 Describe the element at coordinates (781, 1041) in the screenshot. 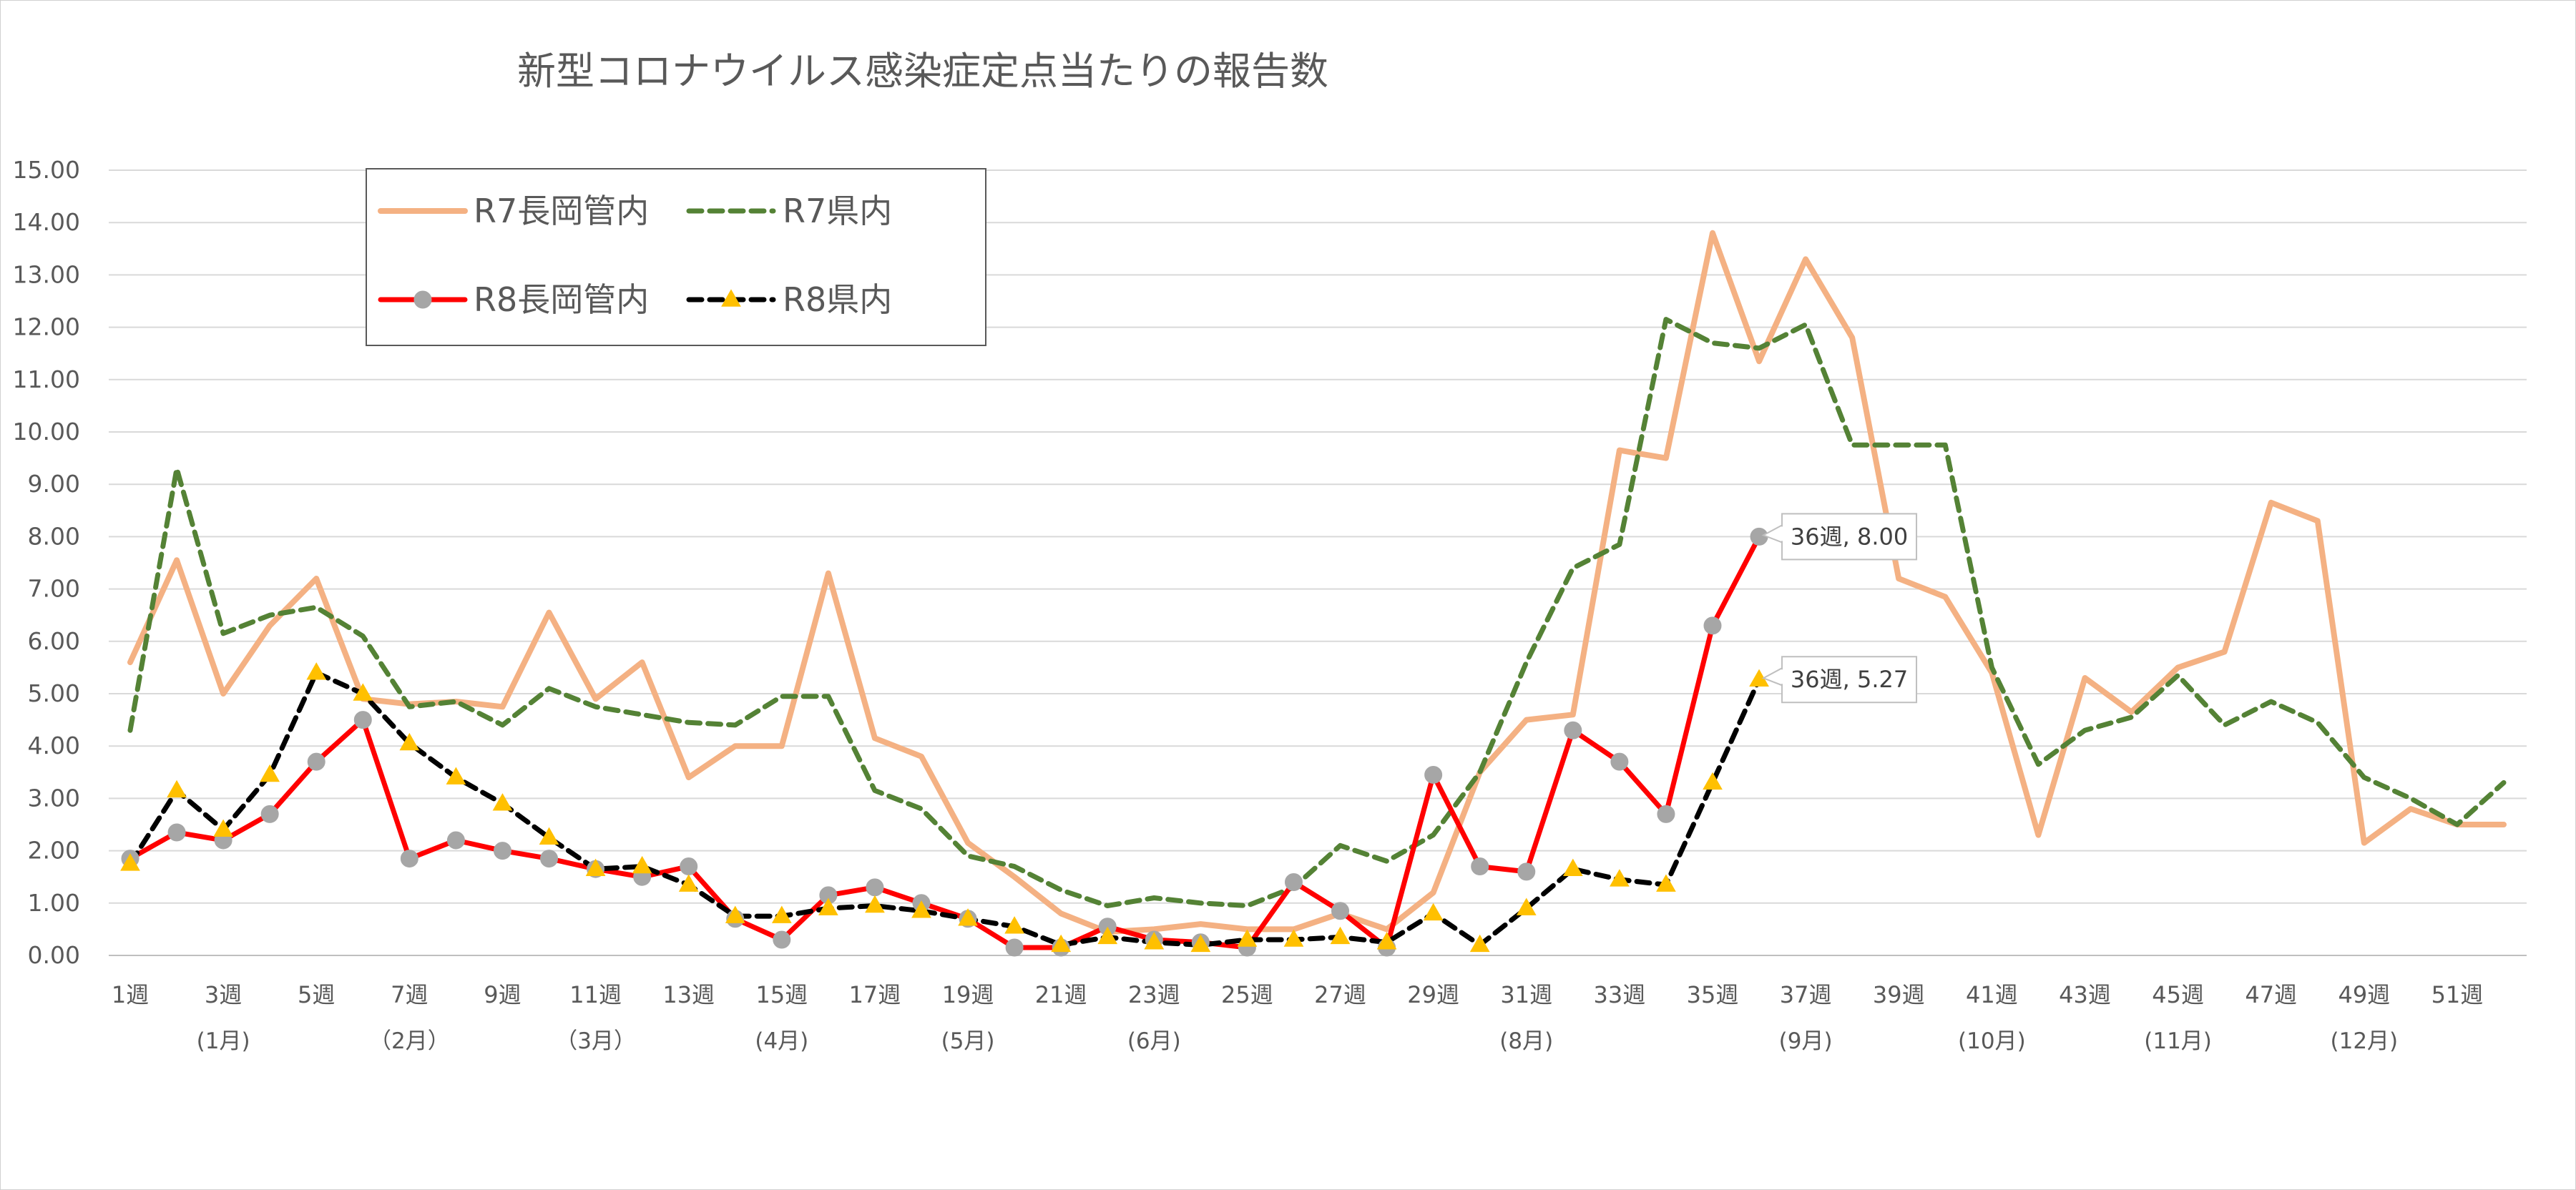

I see `month-label: (4月)` at that location.